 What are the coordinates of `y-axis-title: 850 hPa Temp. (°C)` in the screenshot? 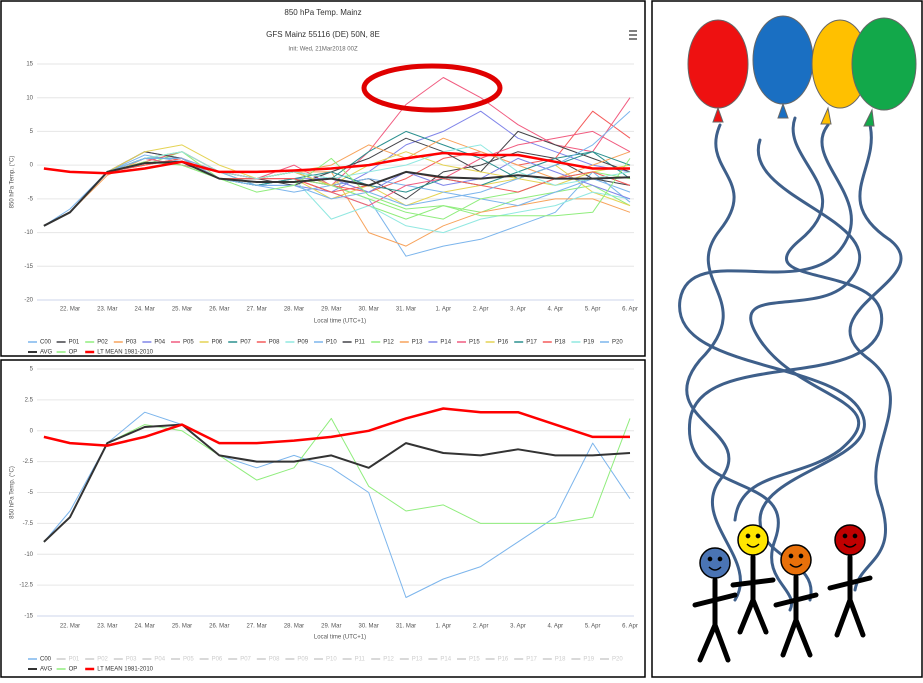 It's located at (13, 182).